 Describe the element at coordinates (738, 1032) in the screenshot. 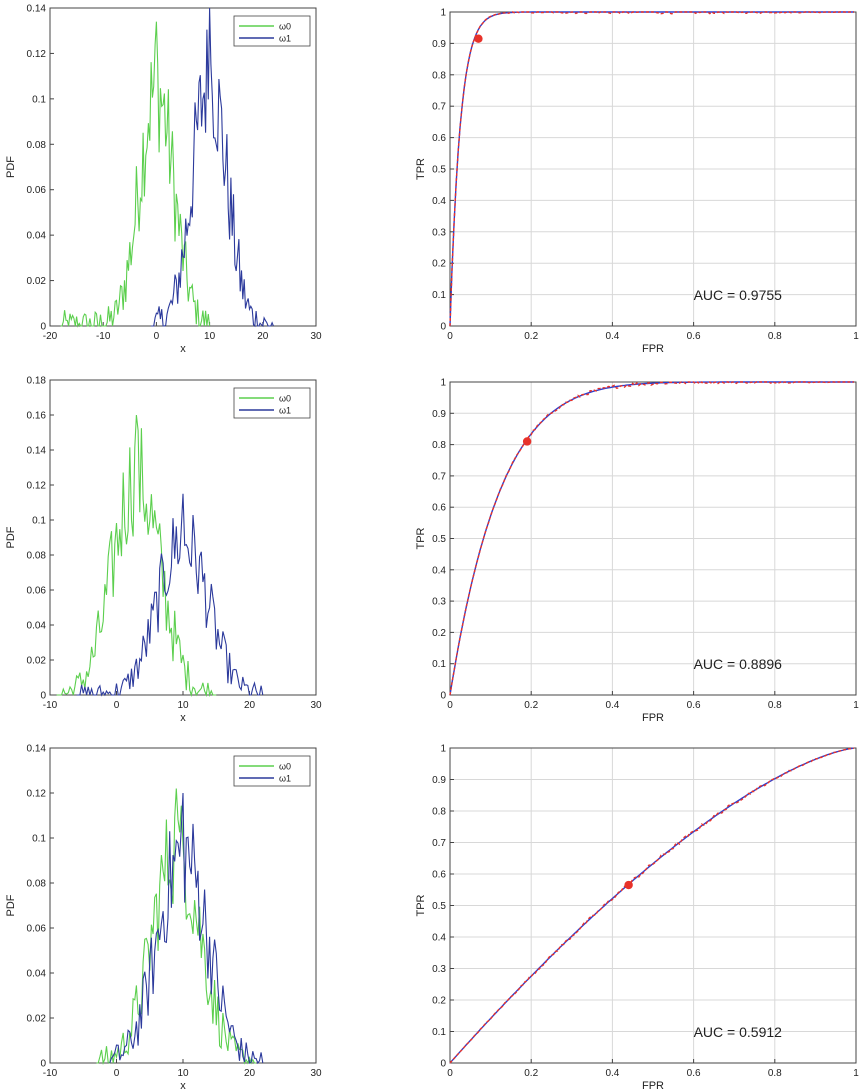

I see `auc-annotation: AUC = 0.5912` at that location.